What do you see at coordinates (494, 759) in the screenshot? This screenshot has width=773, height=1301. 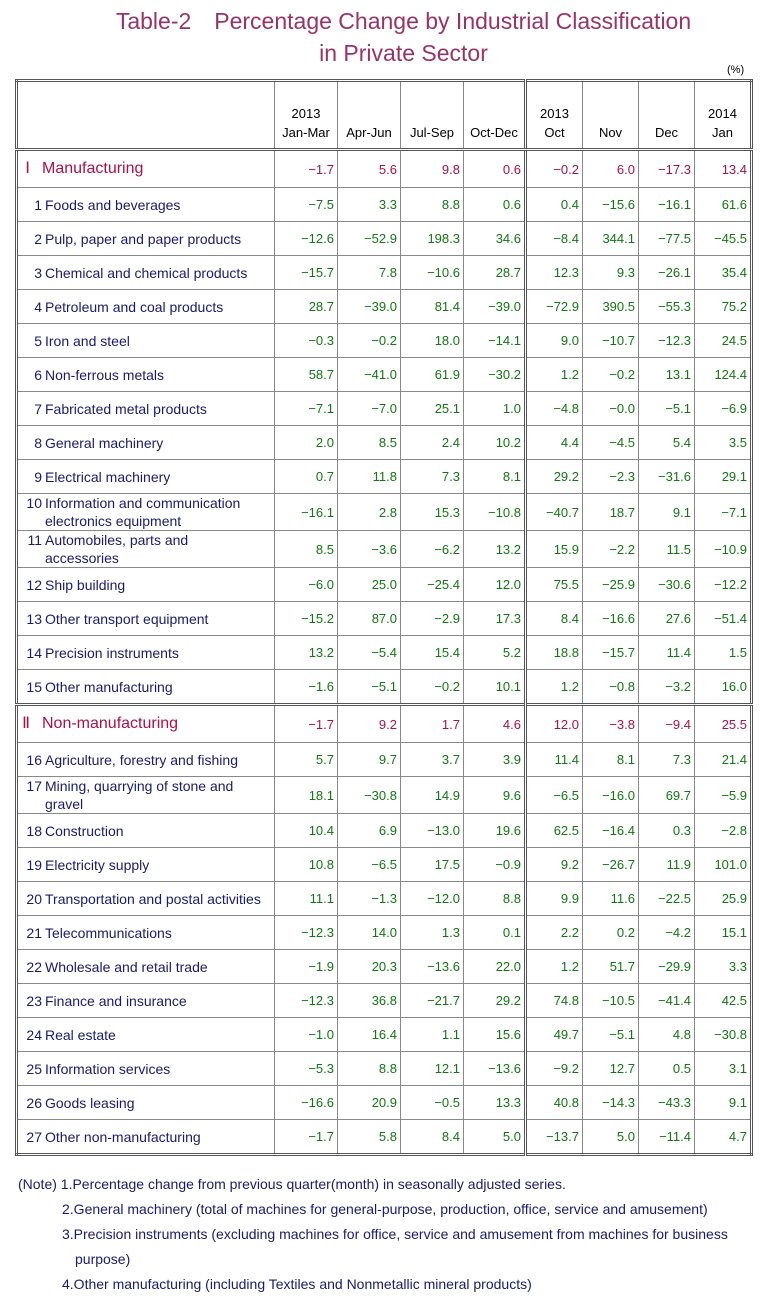 I see `value-cell: 3.9` at bounding box center [494, 759].